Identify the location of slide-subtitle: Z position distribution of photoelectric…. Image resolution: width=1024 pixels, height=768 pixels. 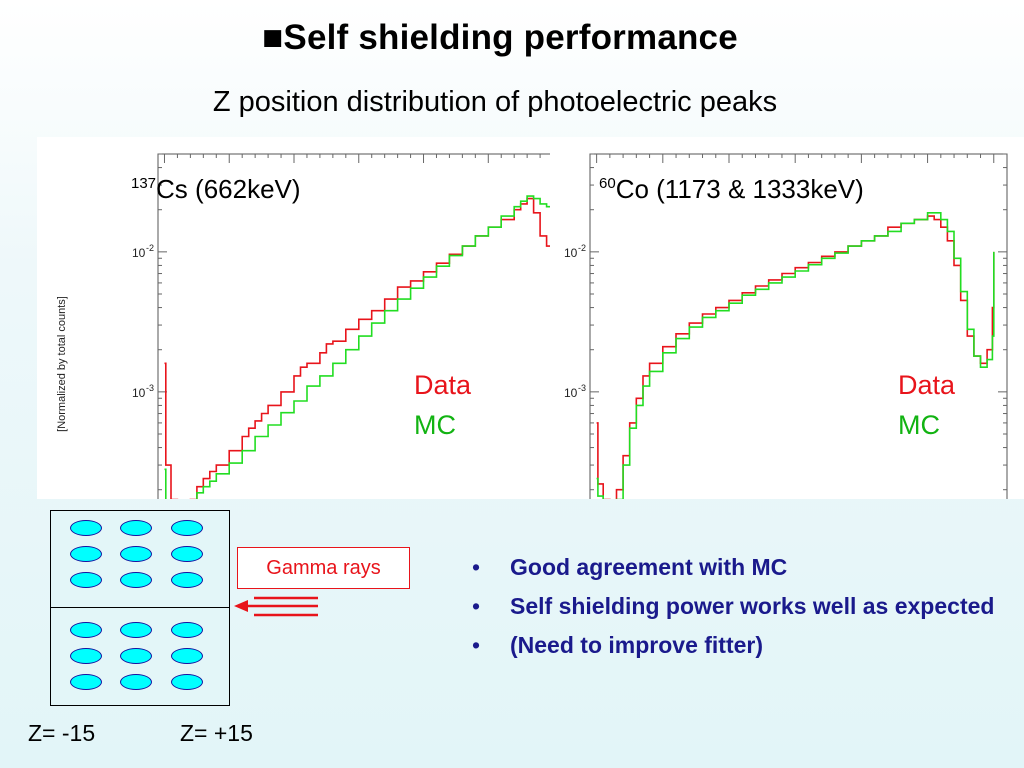
(495, 102).